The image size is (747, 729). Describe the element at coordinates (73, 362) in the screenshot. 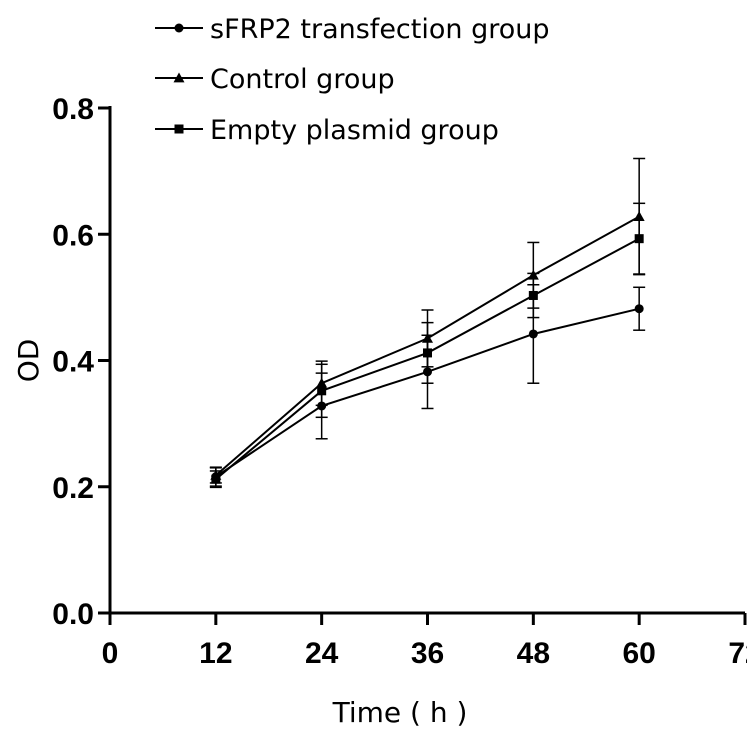

I see `y-tick-label: 0.4` at that location.